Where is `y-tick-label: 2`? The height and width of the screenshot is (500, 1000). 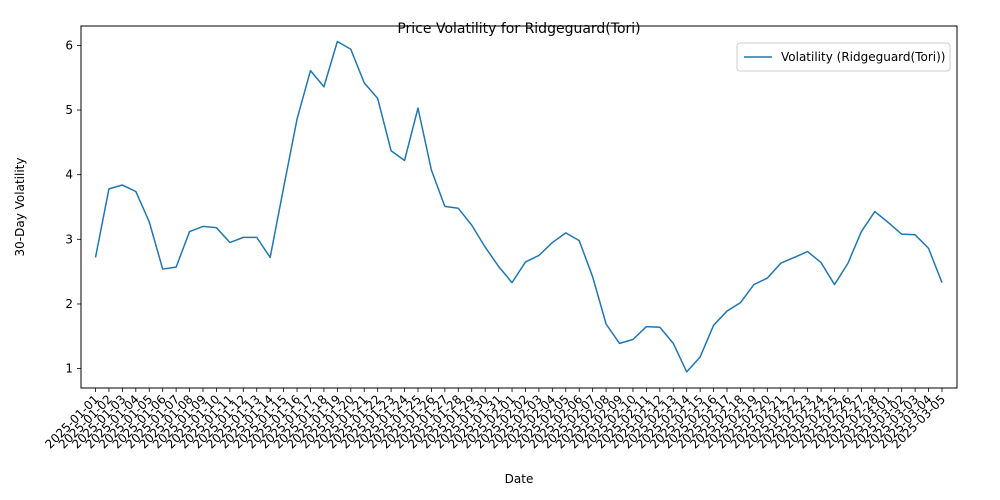
y-tick-label: 2 is located at coordinates (69, 304).